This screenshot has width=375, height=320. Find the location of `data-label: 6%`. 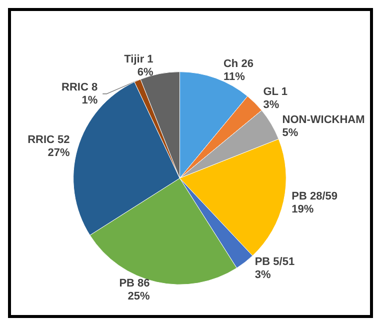

data-label: 6% is located at coordinates (145, 72).